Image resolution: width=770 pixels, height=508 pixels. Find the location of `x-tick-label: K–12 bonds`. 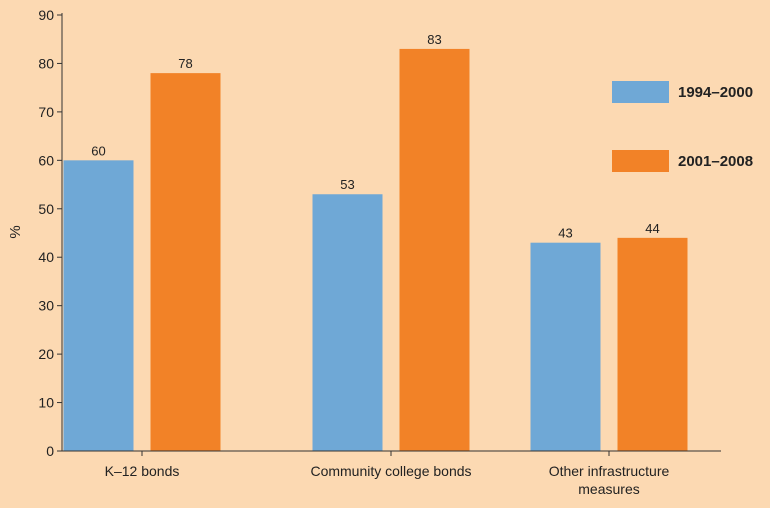

x-tick-label: K–12 bonds is located at coordinates (142, 471).